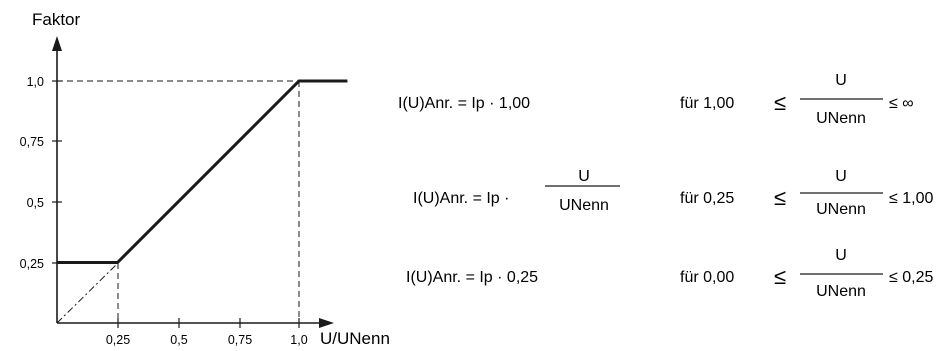  What do you see at coordinates (178, 340) in the screenshot?
I see `x-tick-label-0-5: 0,5` at bounding box center [178, 340].